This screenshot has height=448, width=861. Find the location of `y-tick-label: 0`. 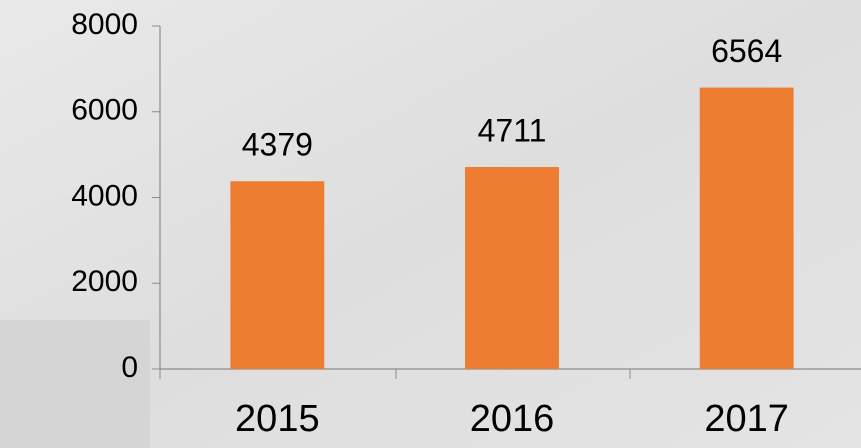

y-tick-label: 0 is located at coordinates (129, 367).